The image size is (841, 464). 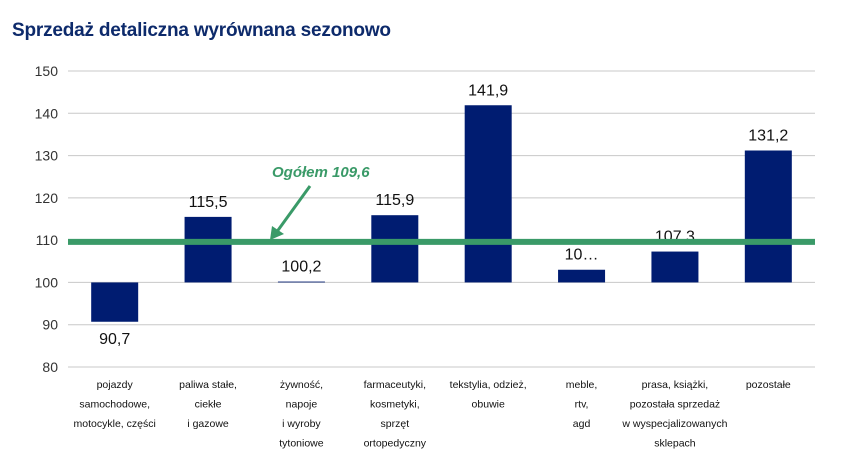 What do you see at coordinates (321, 172) in the screenshot?
I see `reference-line-label: Ogółem 109,6` at bounding box center [321, 172].